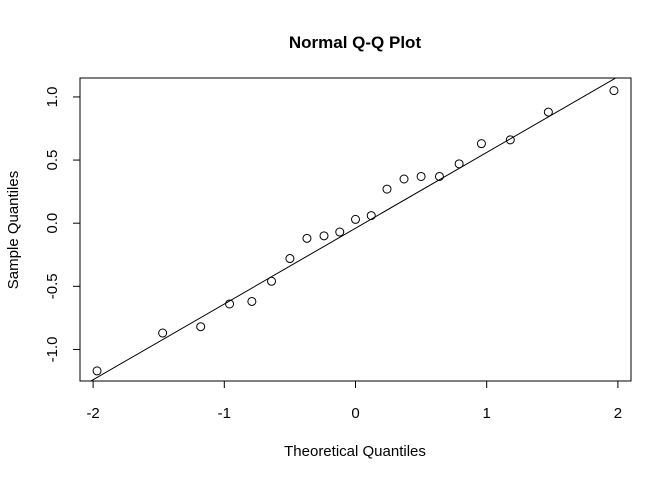 Image resolution: width=672 pixels, height=480 pixels. What do you see at coordinates (52, 223) in the screenshot?
I see `y-tick-label: 0.0` at bounding box center [52, 223].